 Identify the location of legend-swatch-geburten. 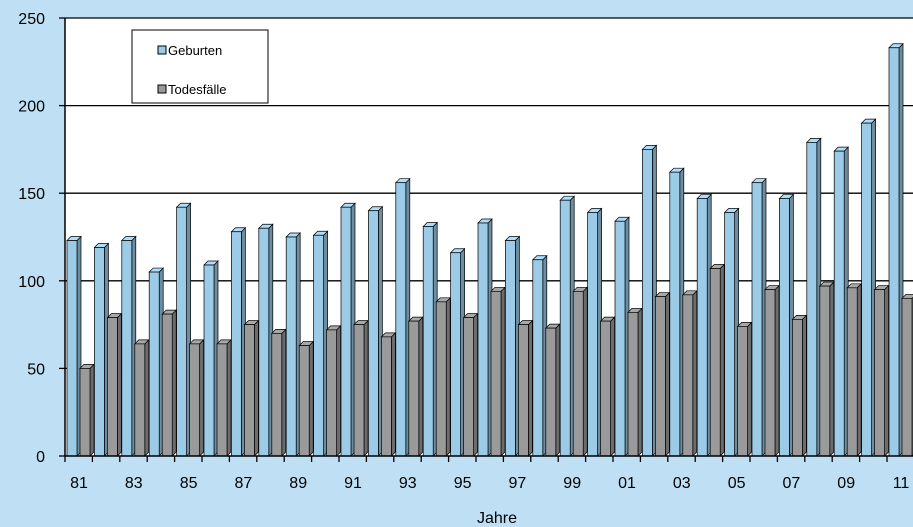
(162, 50).